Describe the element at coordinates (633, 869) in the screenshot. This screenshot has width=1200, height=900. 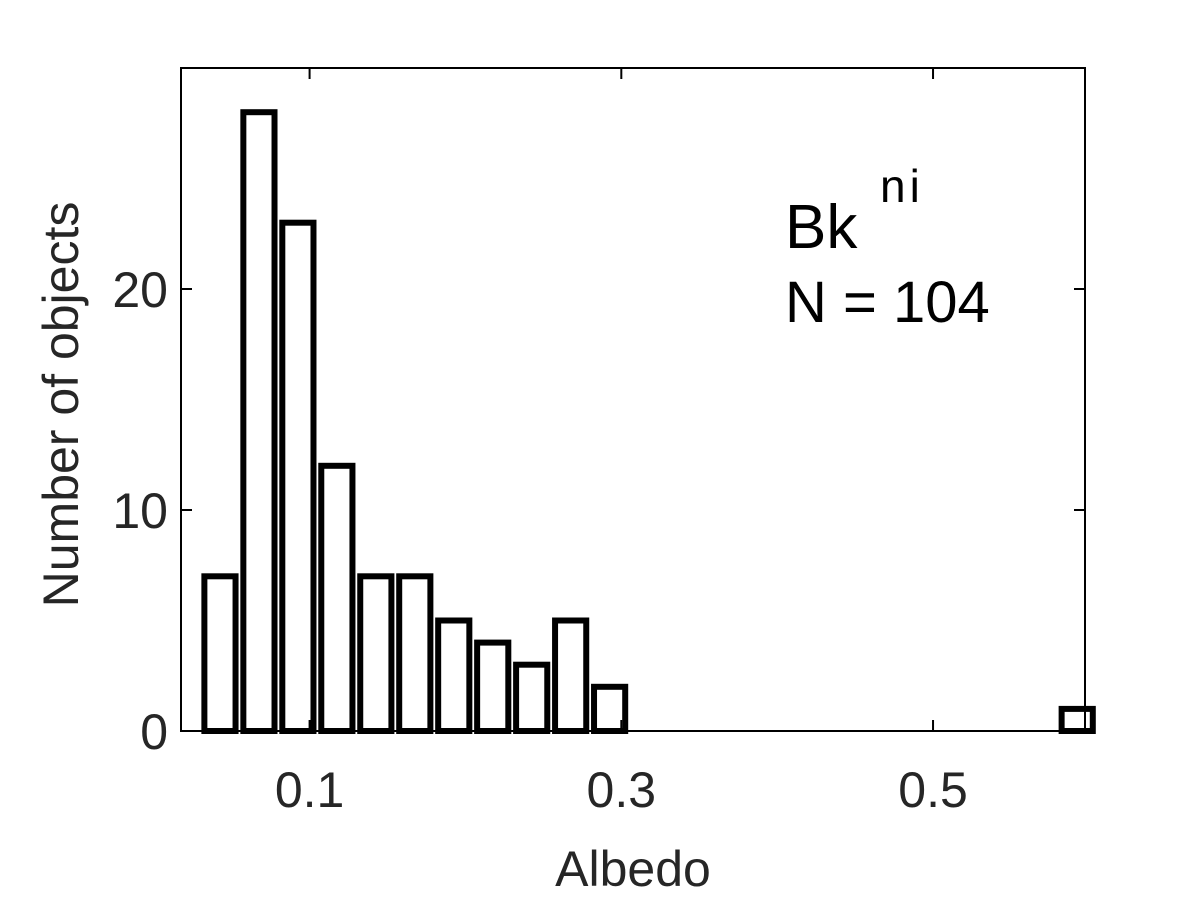
I see `x-axis-label: Albedo` at that location.